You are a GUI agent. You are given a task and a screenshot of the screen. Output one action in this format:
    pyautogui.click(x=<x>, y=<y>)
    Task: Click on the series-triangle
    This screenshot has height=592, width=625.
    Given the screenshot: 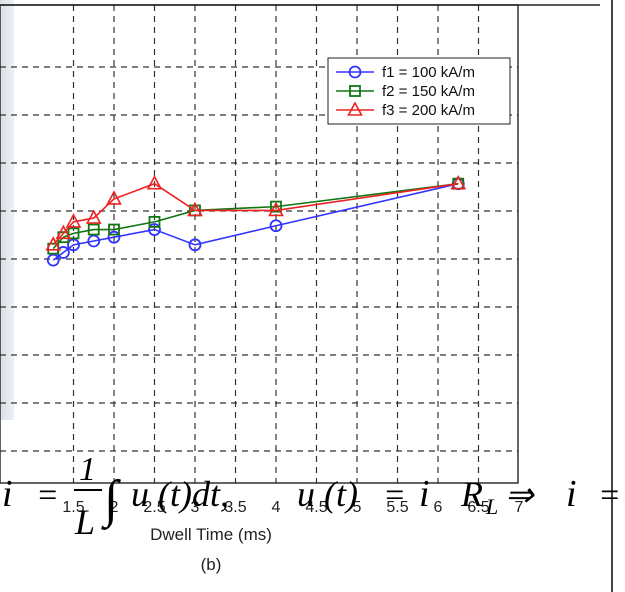 What is the action you would take?
    pyautogui.click(x=256, y=213)
    